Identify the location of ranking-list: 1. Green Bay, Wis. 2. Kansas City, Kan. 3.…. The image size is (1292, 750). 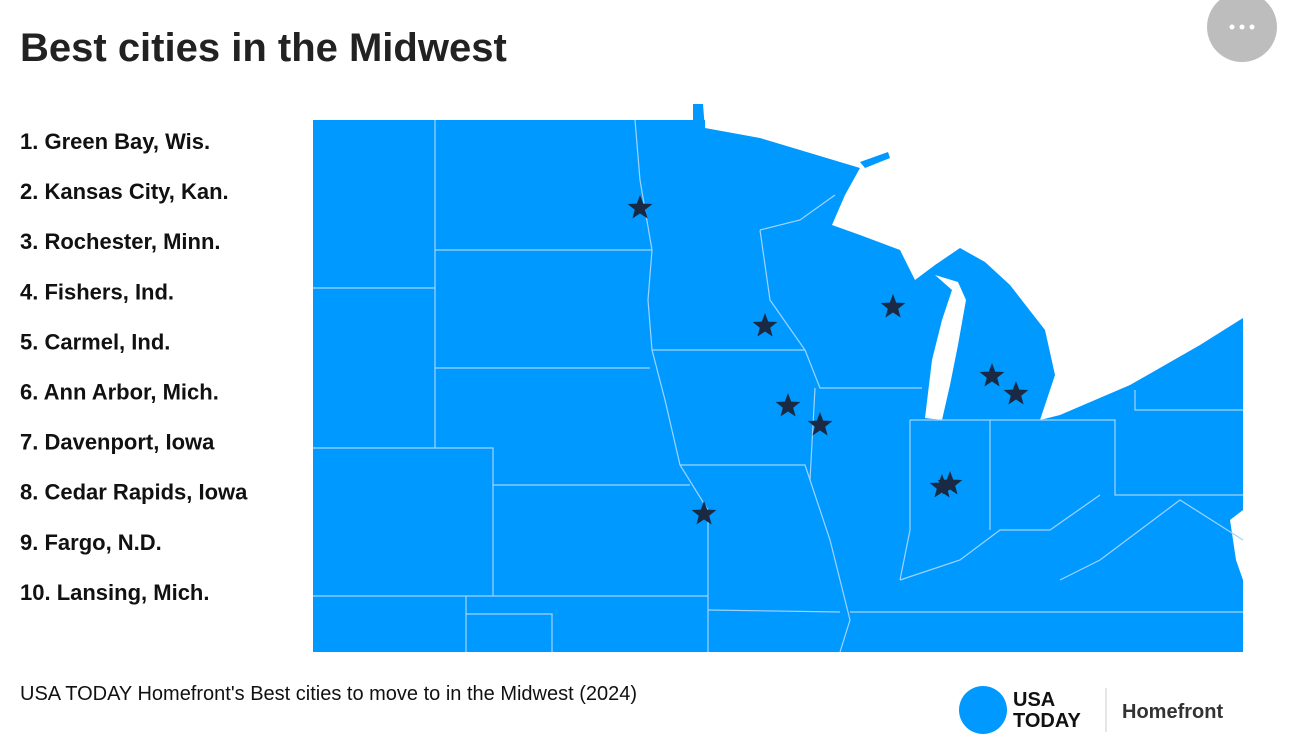
(134, 367).